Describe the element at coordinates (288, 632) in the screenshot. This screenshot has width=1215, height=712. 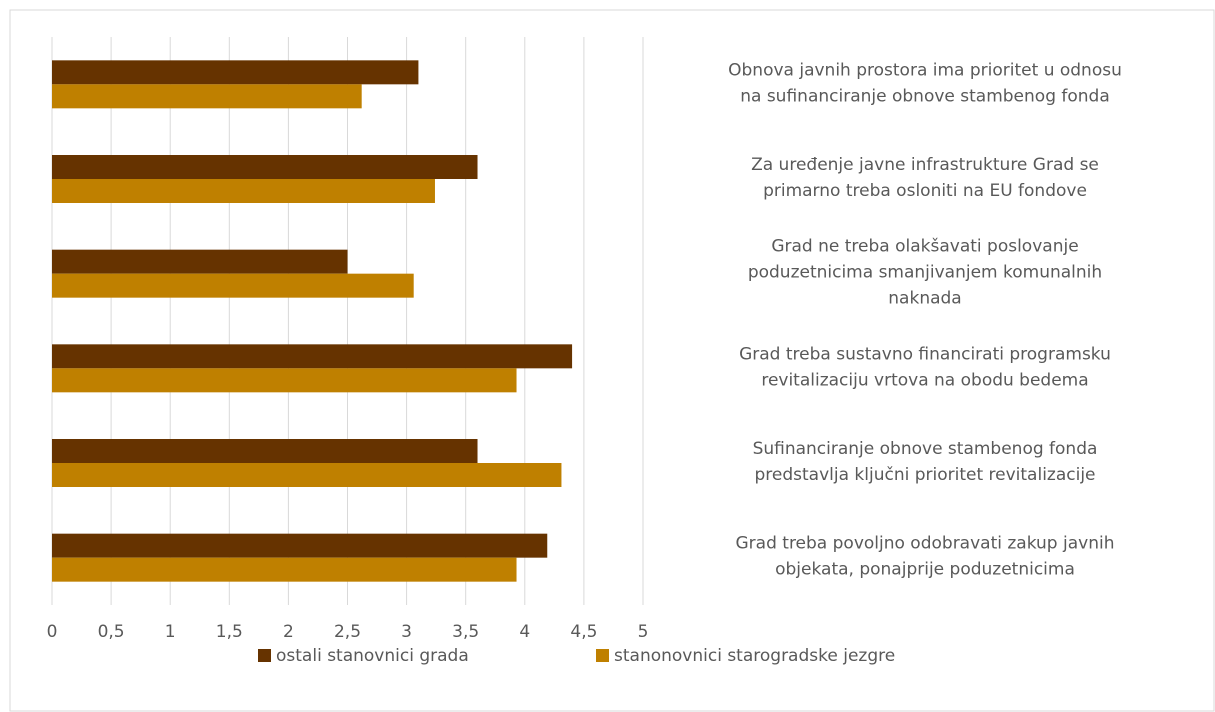
I see `x-tick-label: 2` at that location.